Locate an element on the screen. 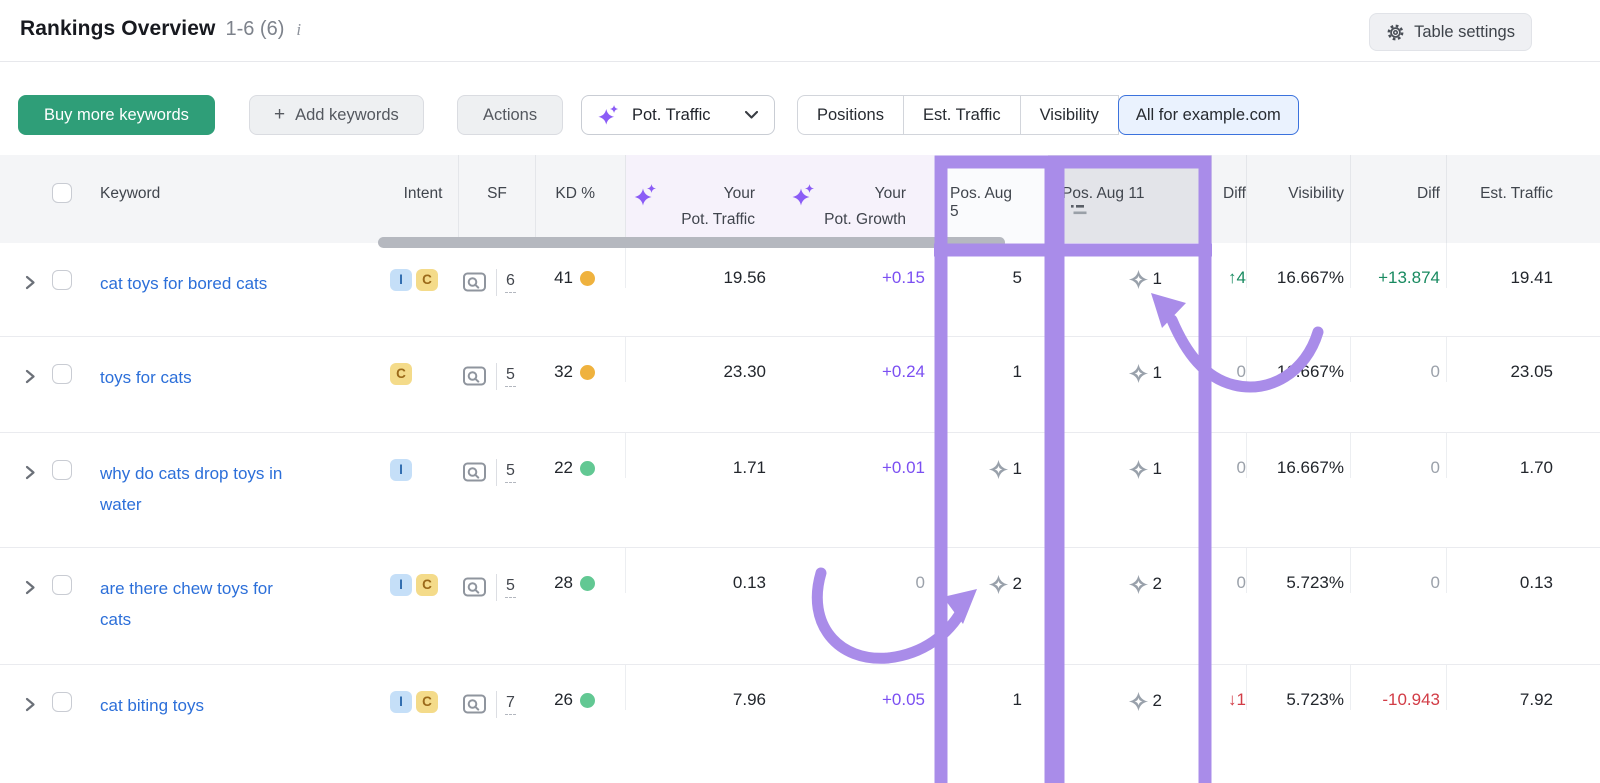 This screenshot has width=1600, height=783. pot-growth-cell: +0.24 is located at coordinates (903, 371).